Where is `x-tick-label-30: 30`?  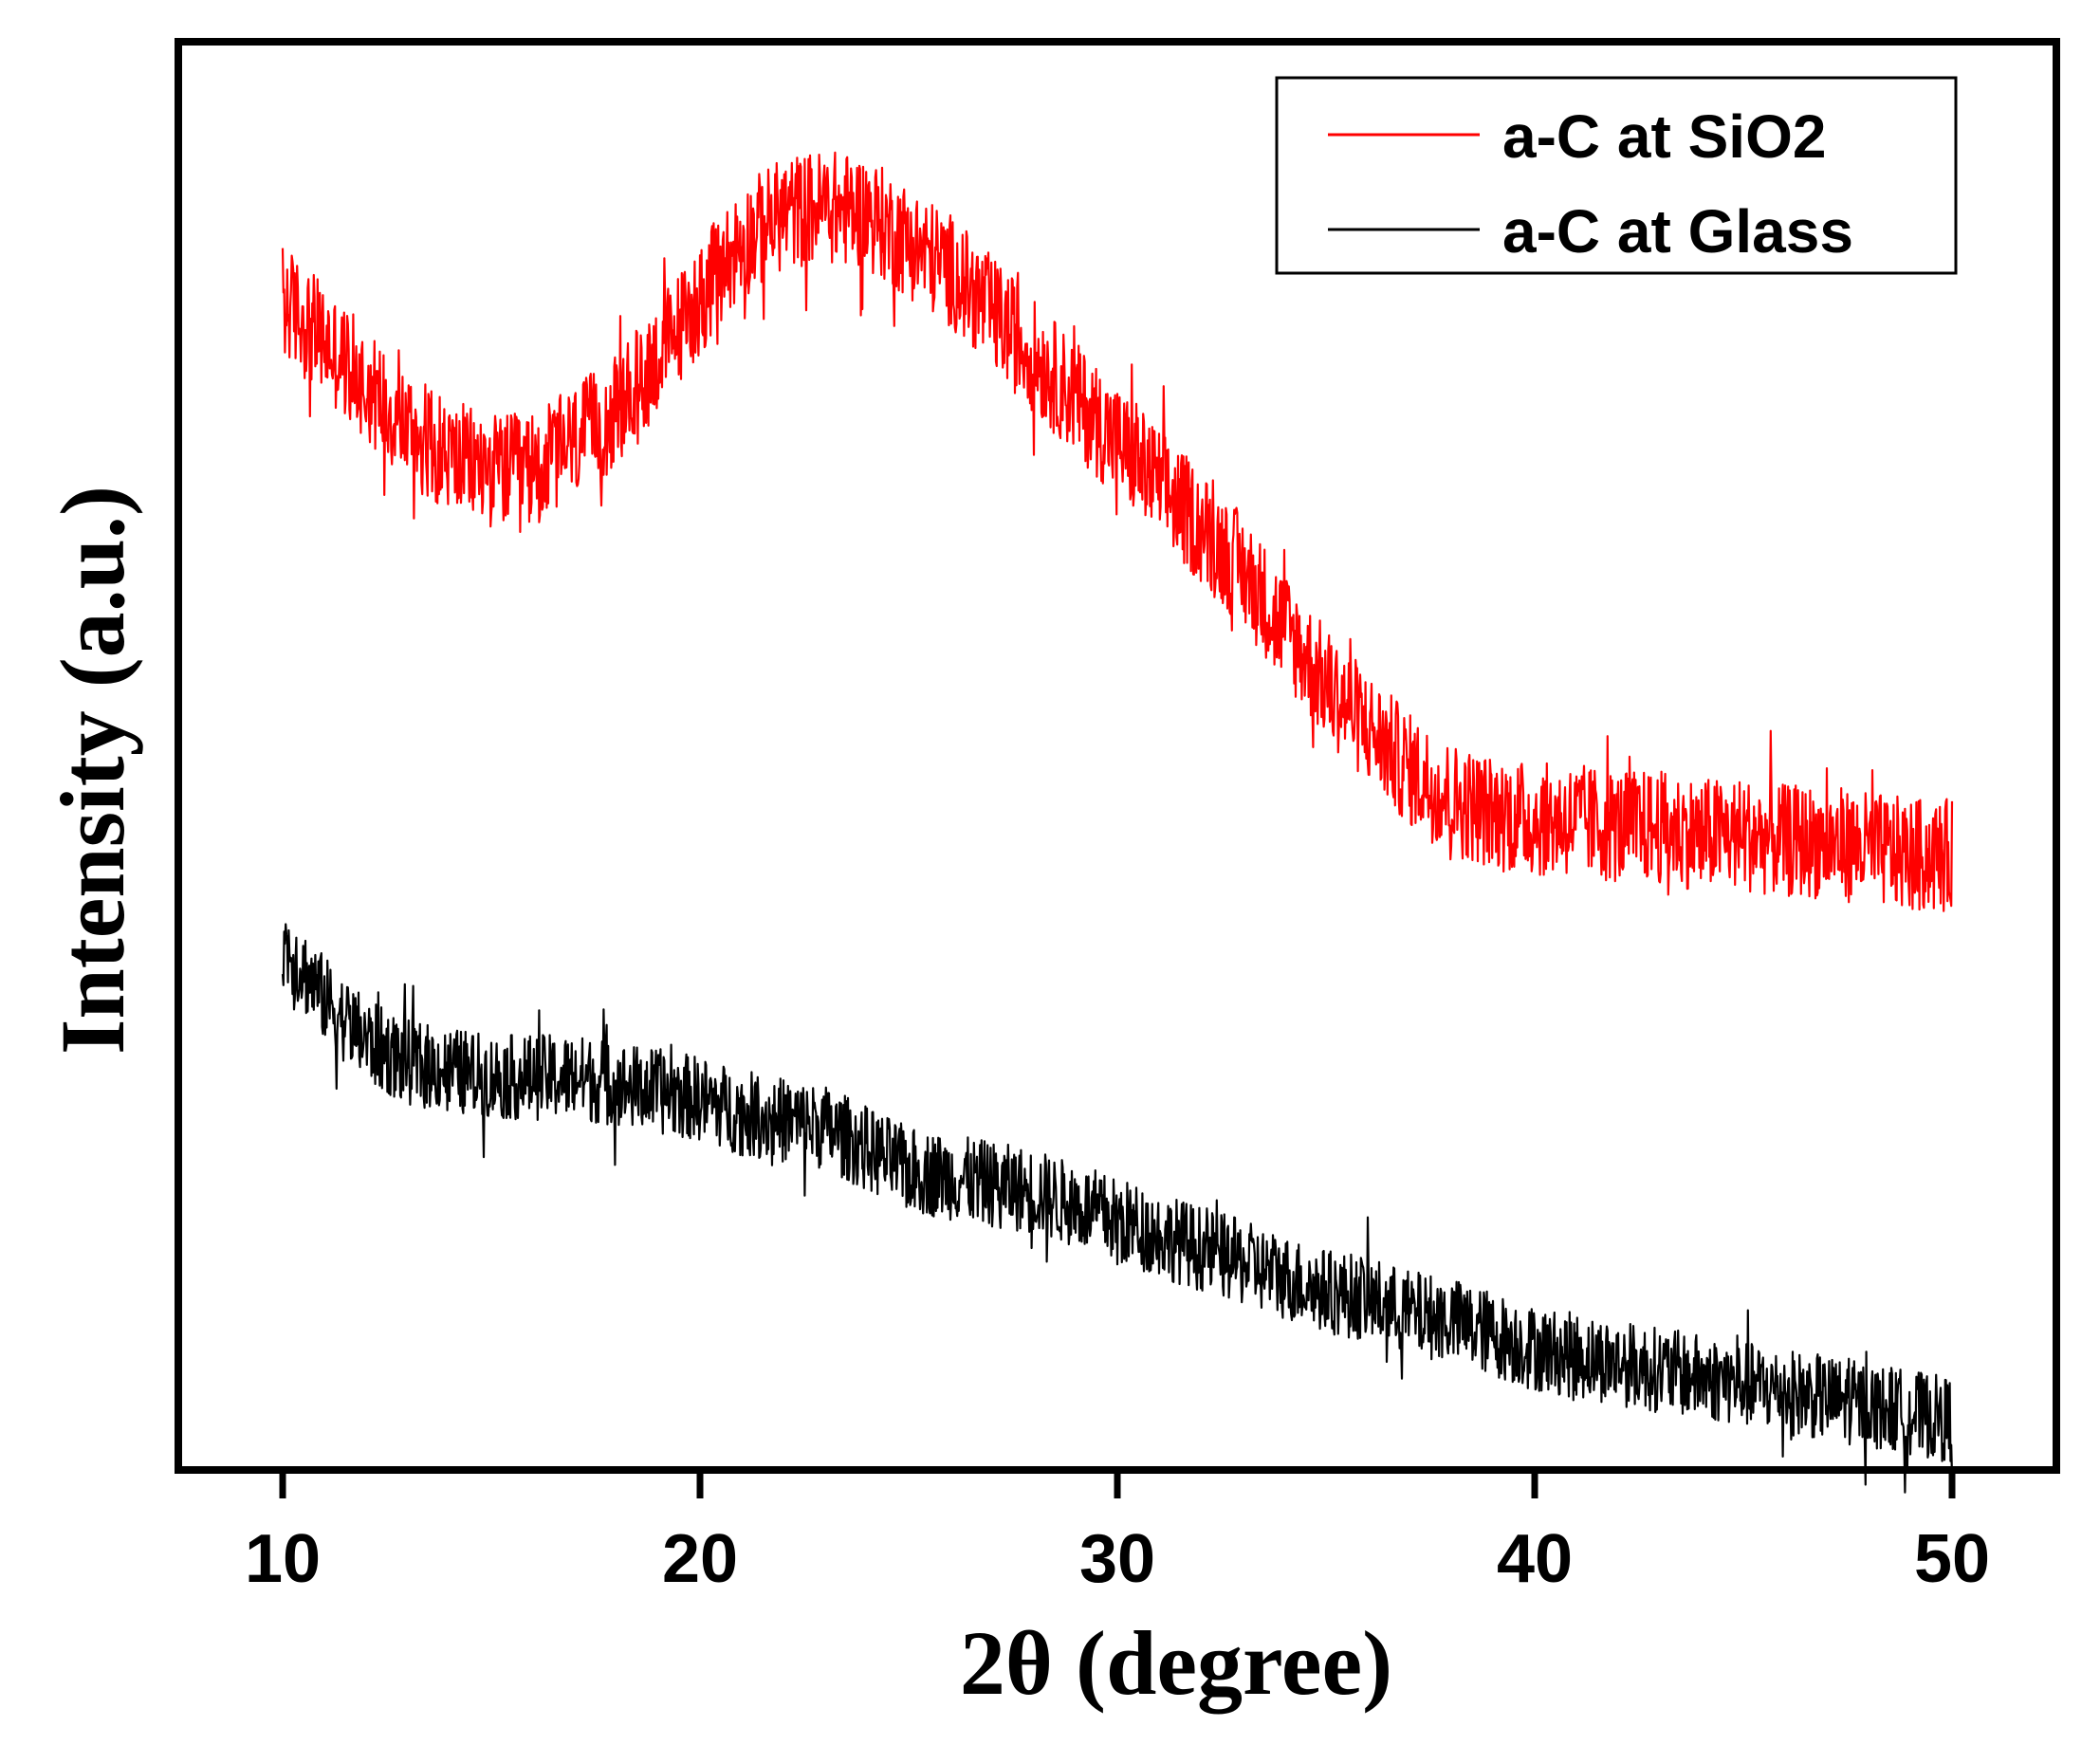 x-tick-label-30: 30 is located at coordinates (1117, 1559).